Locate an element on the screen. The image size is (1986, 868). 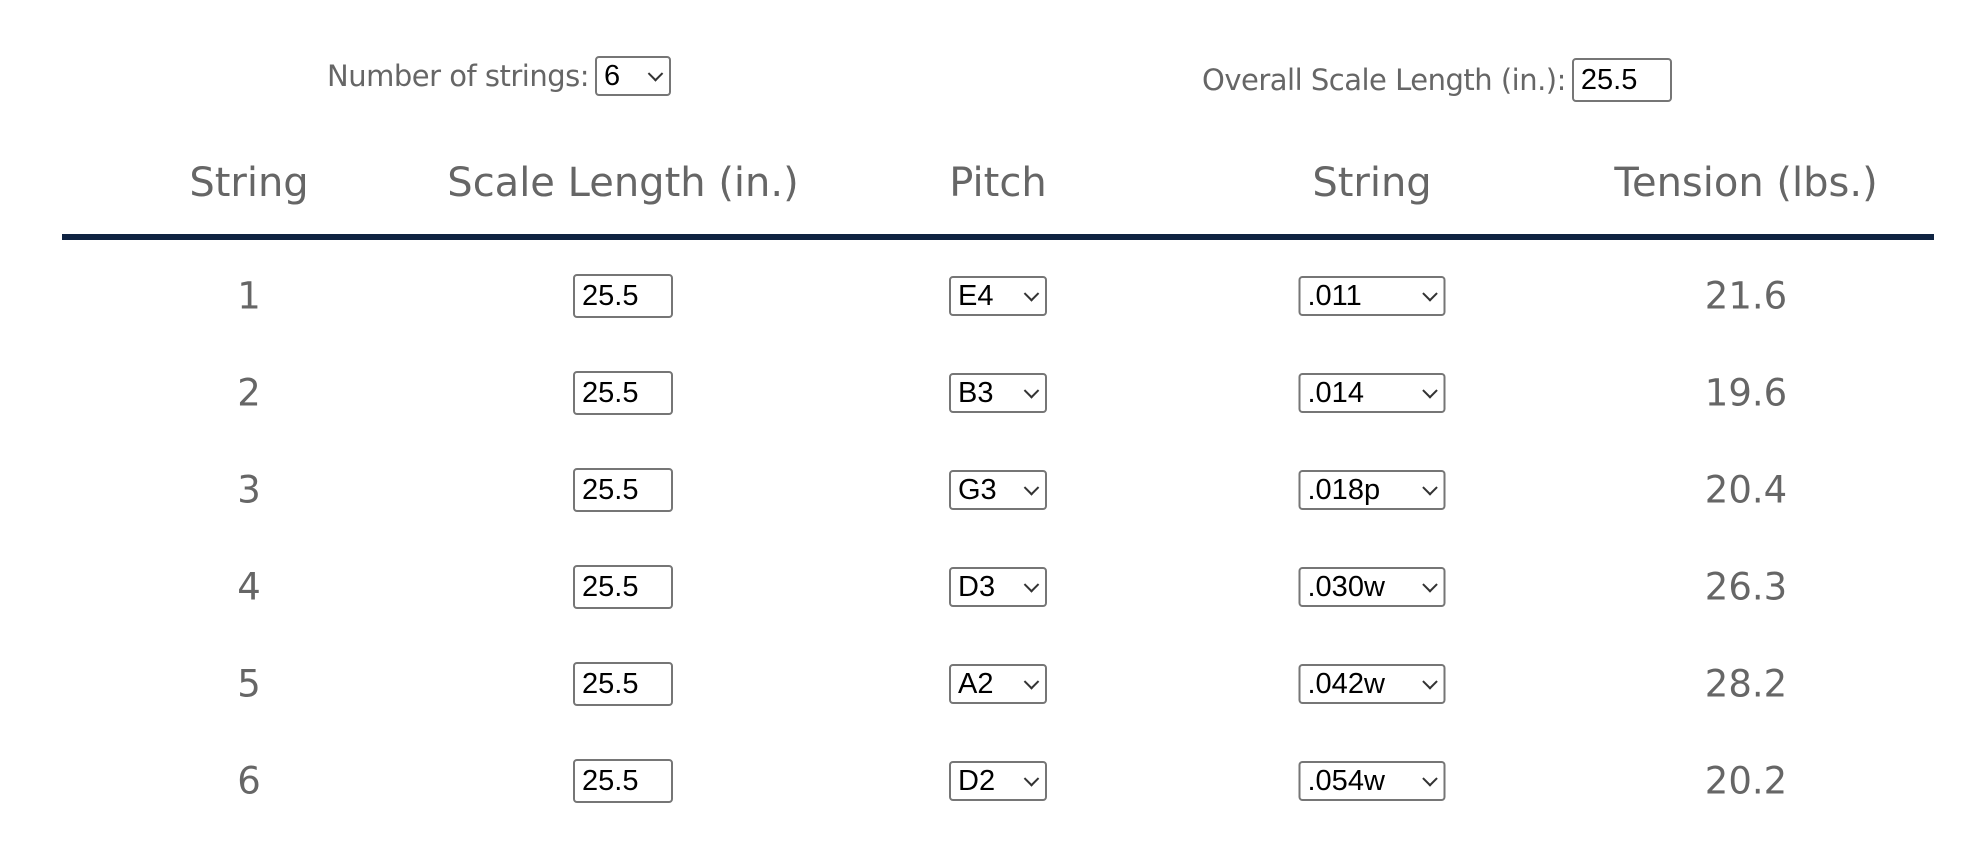
gauge-cell: .014 is located at coordinates (1372, 393).